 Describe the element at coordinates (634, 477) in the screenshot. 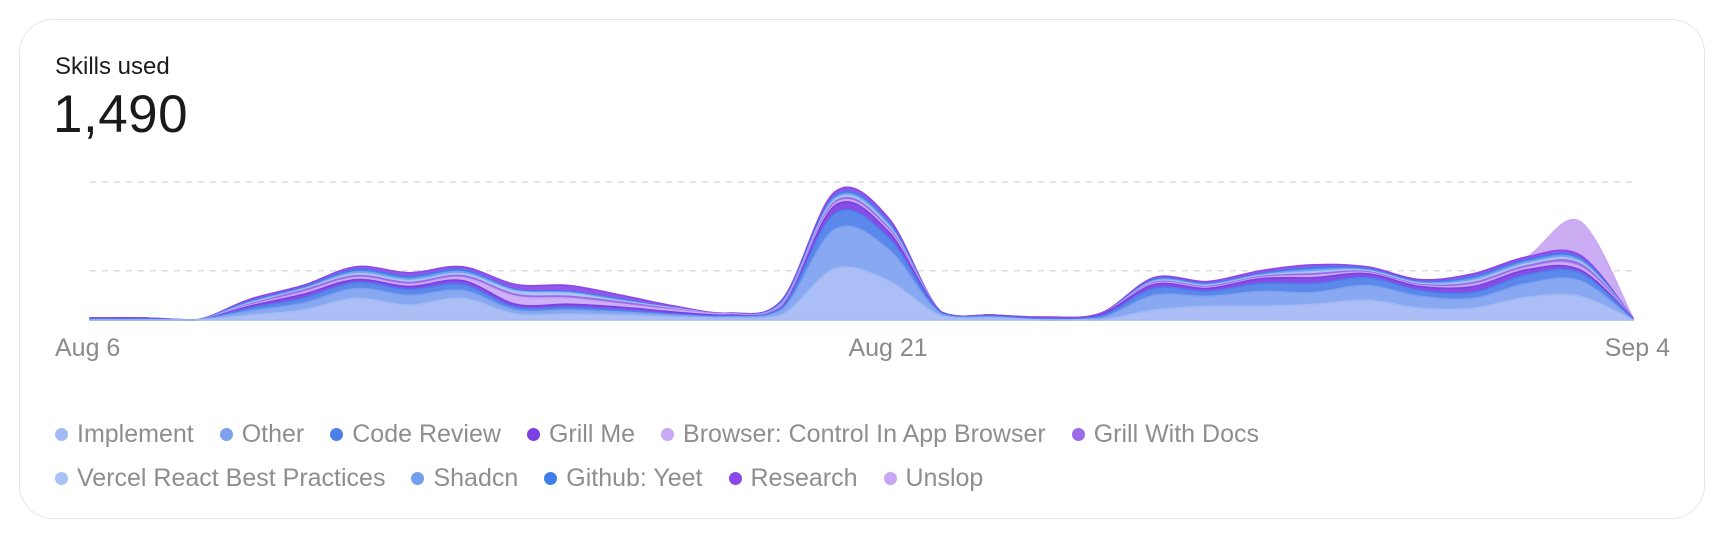

I see `legend-label: Github: Yeet` at that location.